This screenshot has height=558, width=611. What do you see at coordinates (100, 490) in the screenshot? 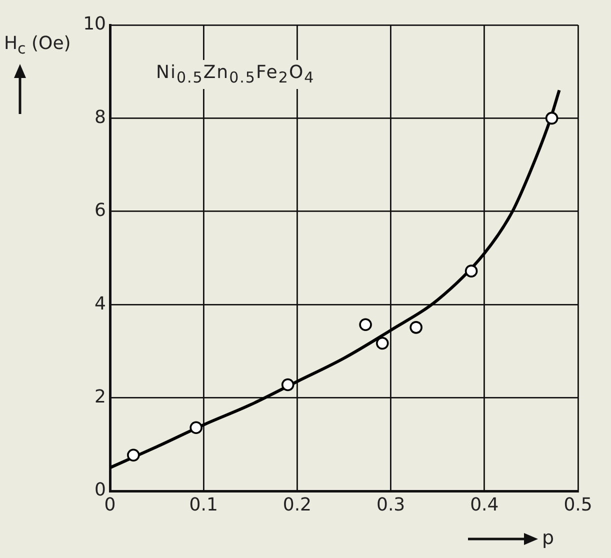
I see `y-tick-label: 0` at bounding box center [100, 490].